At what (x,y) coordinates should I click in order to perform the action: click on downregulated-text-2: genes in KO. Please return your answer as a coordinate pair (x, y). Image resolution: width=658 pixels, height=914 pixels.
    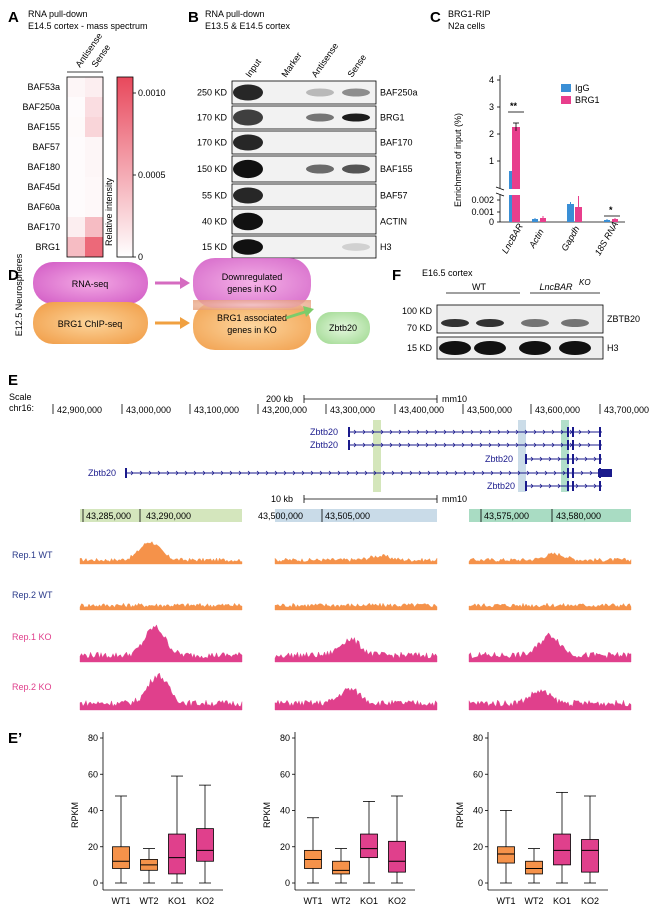
    Looking at the image, I should click on (252, 289).